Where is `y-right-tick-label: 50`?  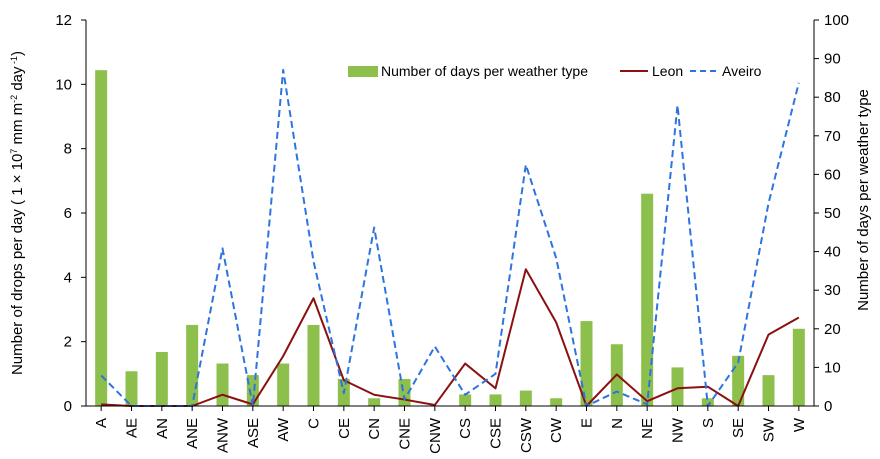
y-right-tick-label: 50 is located at coordinates (832, 213).